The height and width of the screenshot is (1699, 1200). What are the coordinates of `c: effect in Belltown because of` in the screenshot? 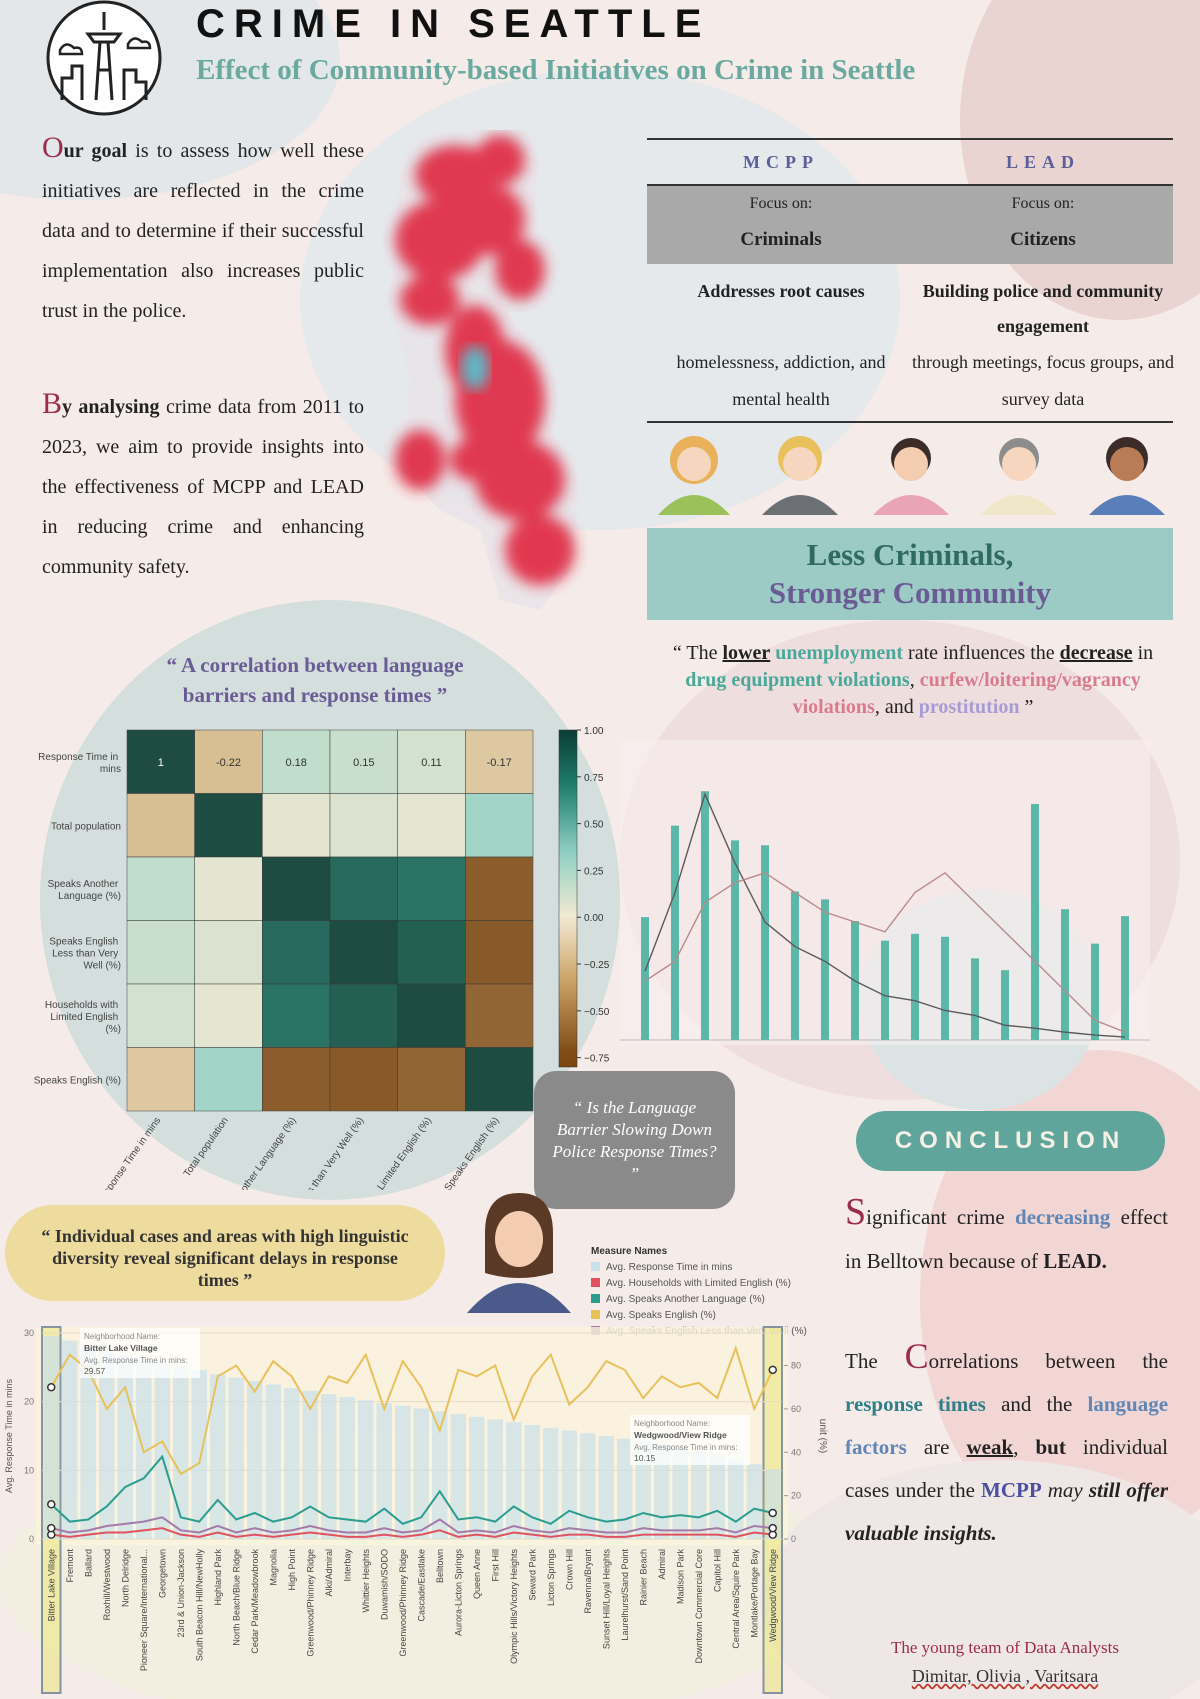 It's located at (1006, 1239).